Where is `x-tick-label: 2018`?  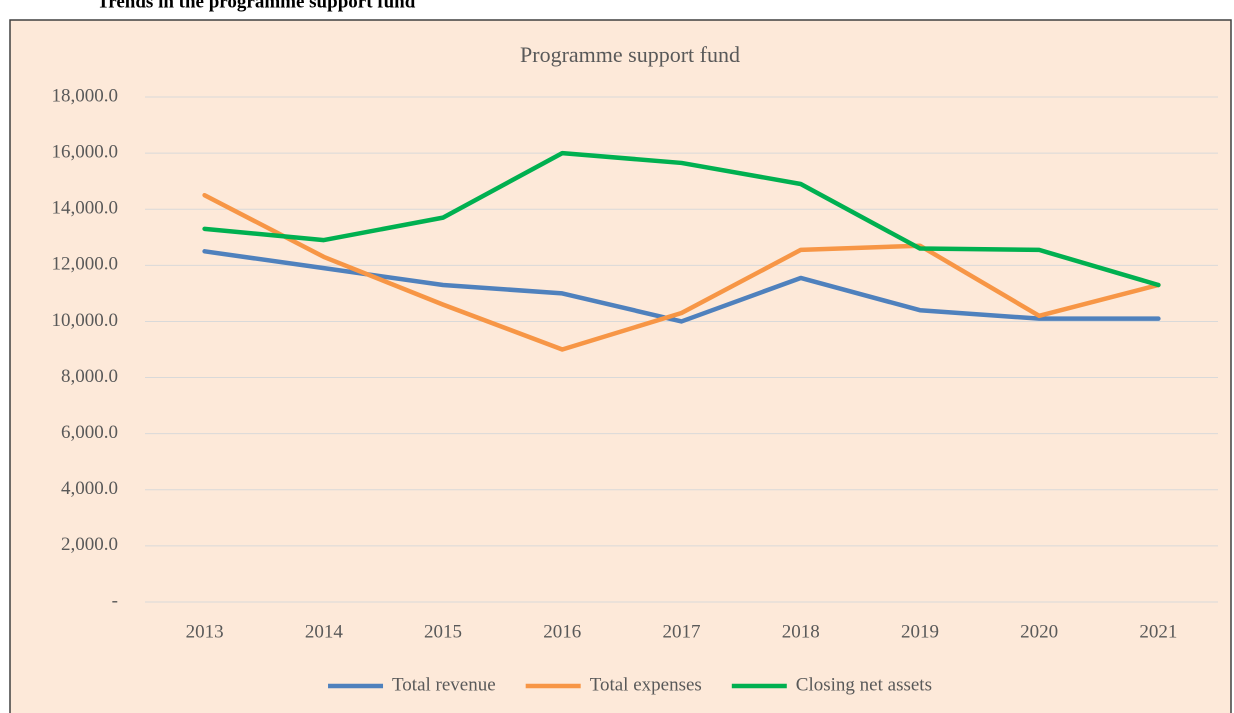
x-tick-label: 2018 is located at coordinates (801, 631).